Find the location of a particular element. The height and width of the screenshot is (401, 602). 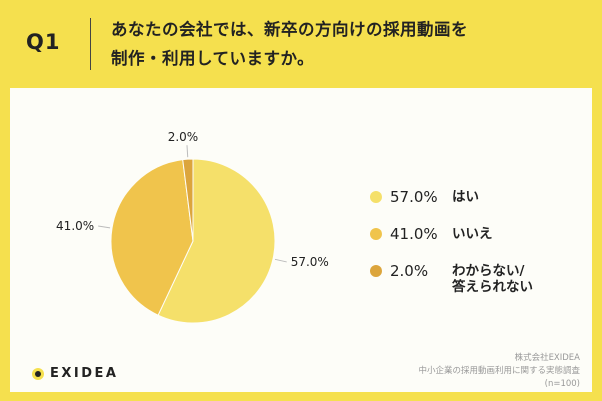

source-line-3: (n=100) is located at coordinates (562, 384).